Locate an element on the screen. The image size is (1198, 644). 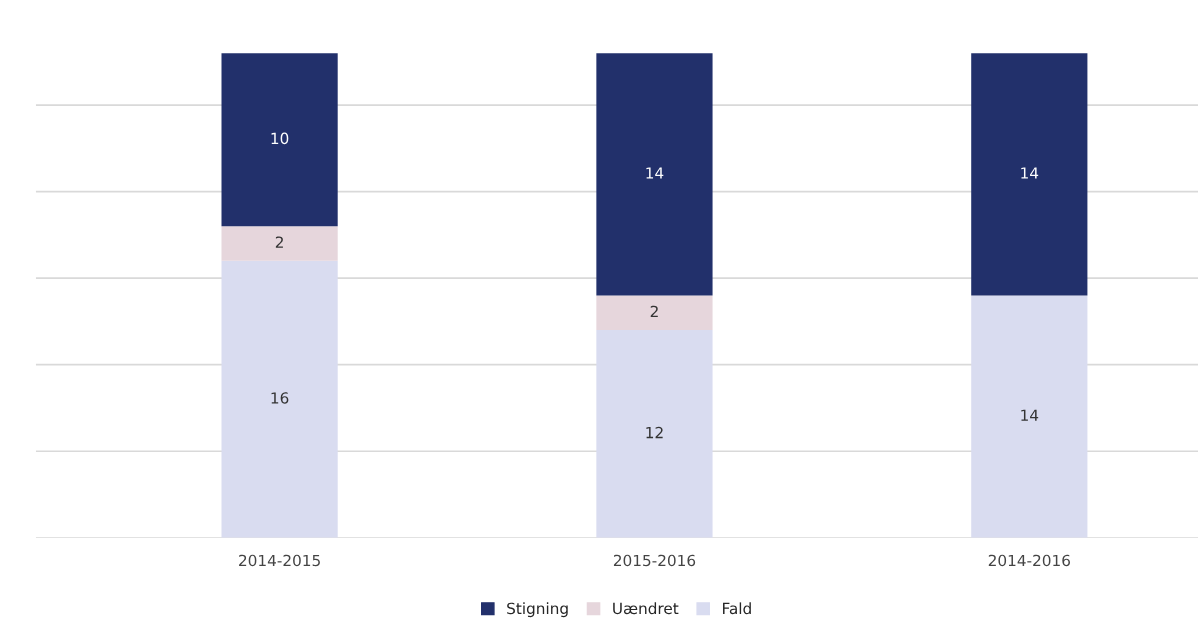
x-tick-label: 2015-2016 is located at coordinates (654, 560).